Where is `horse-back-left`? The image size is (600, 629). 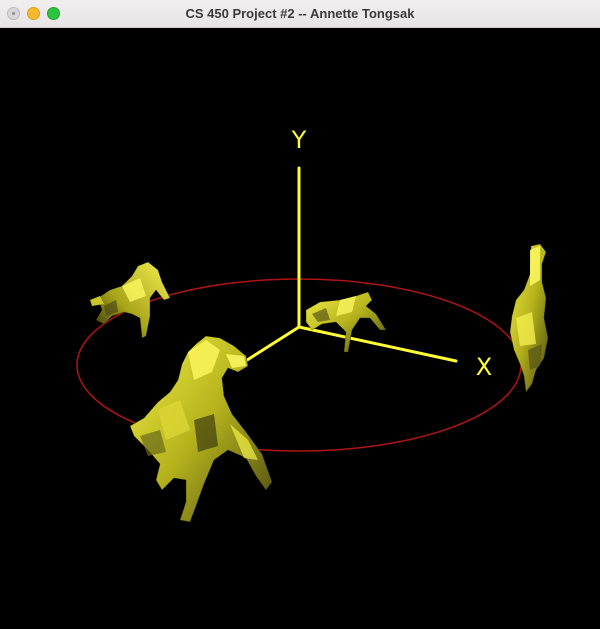
horse-back-left is located at coordinates (130, 300).